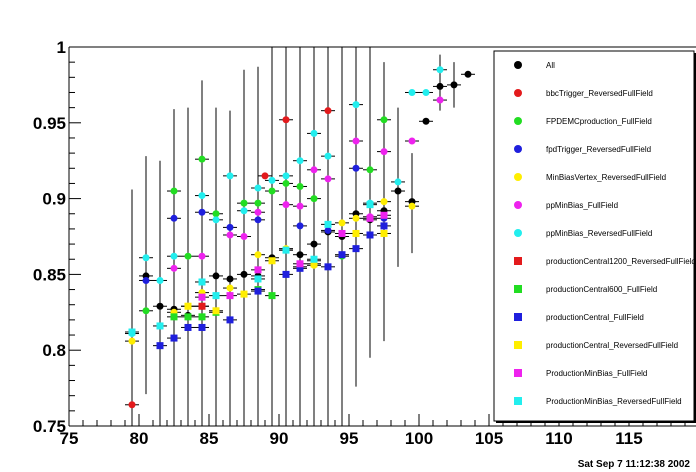  I want to click on legend-label: ProductionMinBias_FullField, so click(596, 373).